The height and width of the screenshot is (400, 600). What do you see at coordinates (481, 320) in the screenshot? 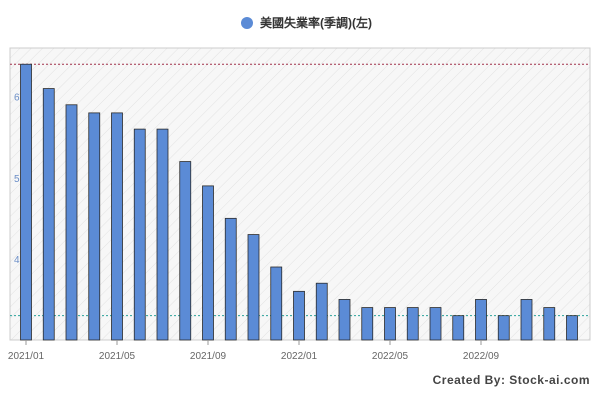
I see `bar-2022/09` at bounding box center [481, 320].